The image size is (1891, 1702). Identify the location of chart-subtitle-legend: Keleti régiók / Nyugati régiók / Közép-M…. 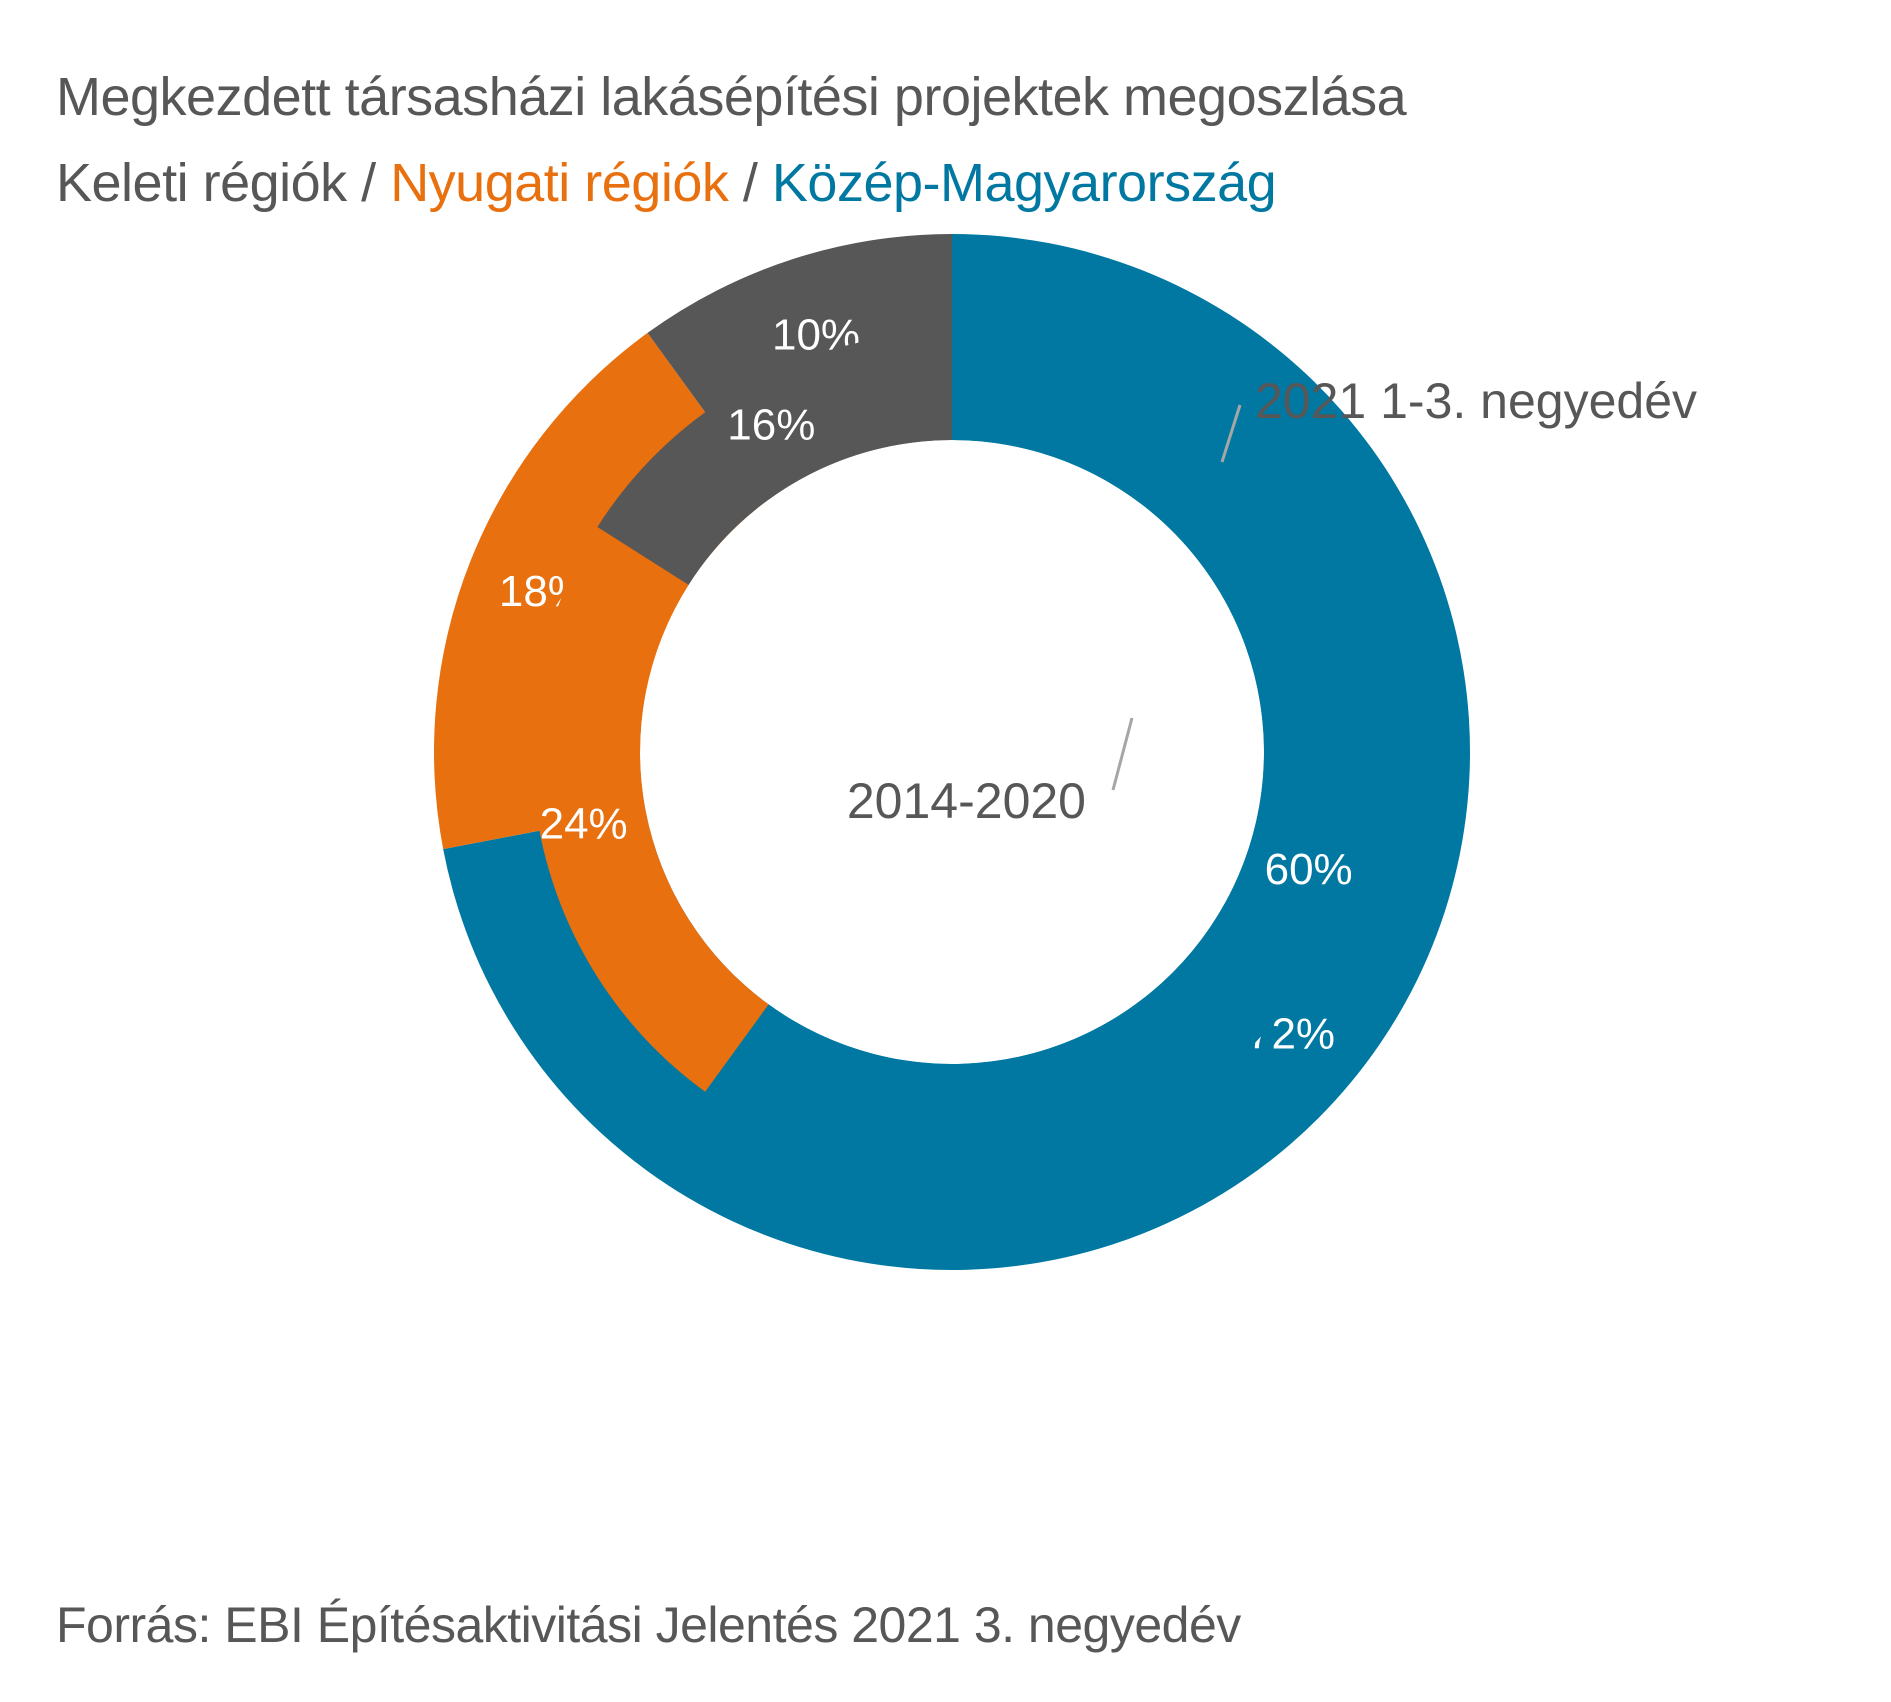
(666, 183).